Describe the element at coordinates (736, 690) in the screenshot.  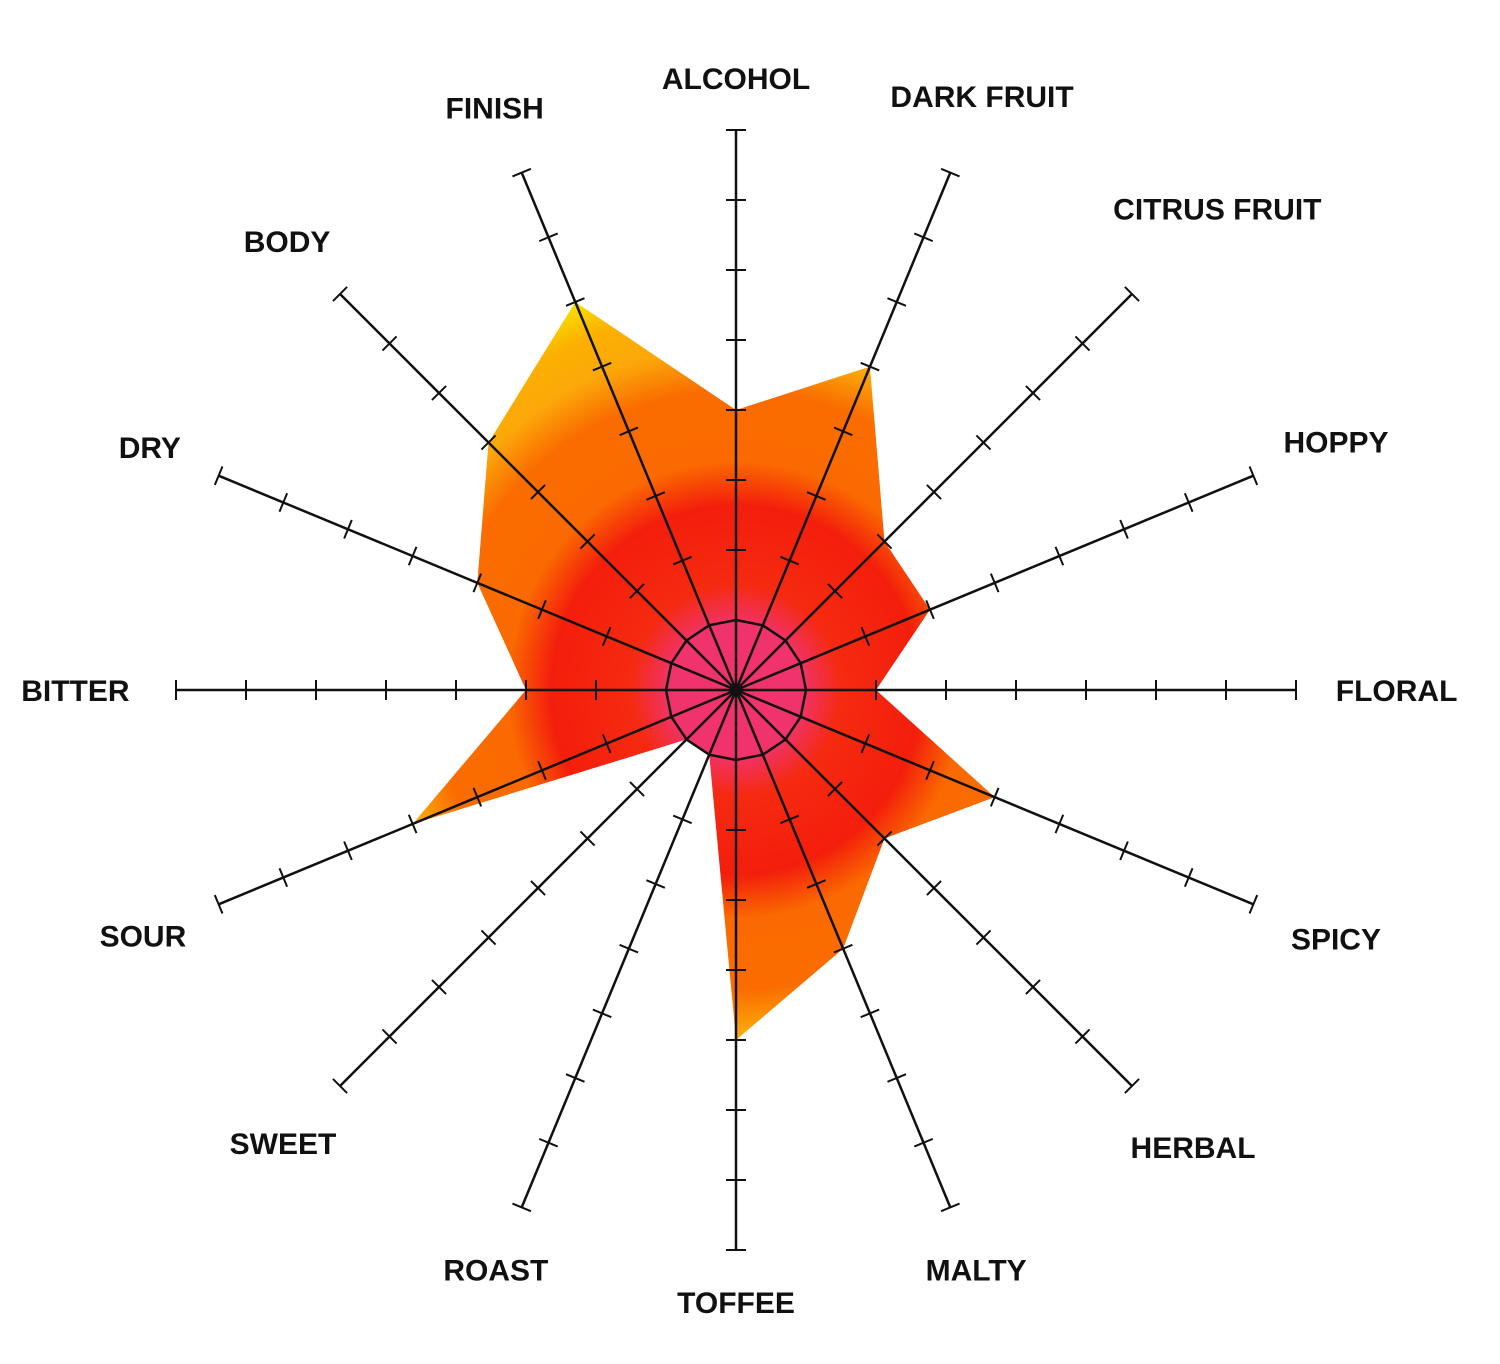
I see `center-point` at that location.